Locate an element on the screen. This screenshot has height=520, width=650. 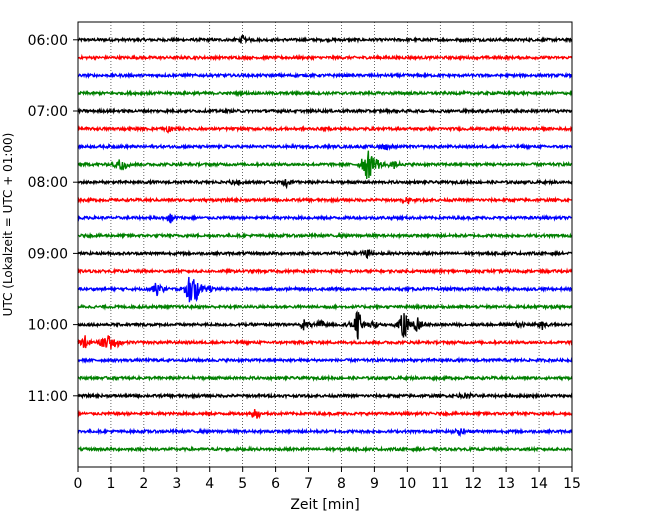
x-tick-label: 1 is located at coordinates (110, 484).